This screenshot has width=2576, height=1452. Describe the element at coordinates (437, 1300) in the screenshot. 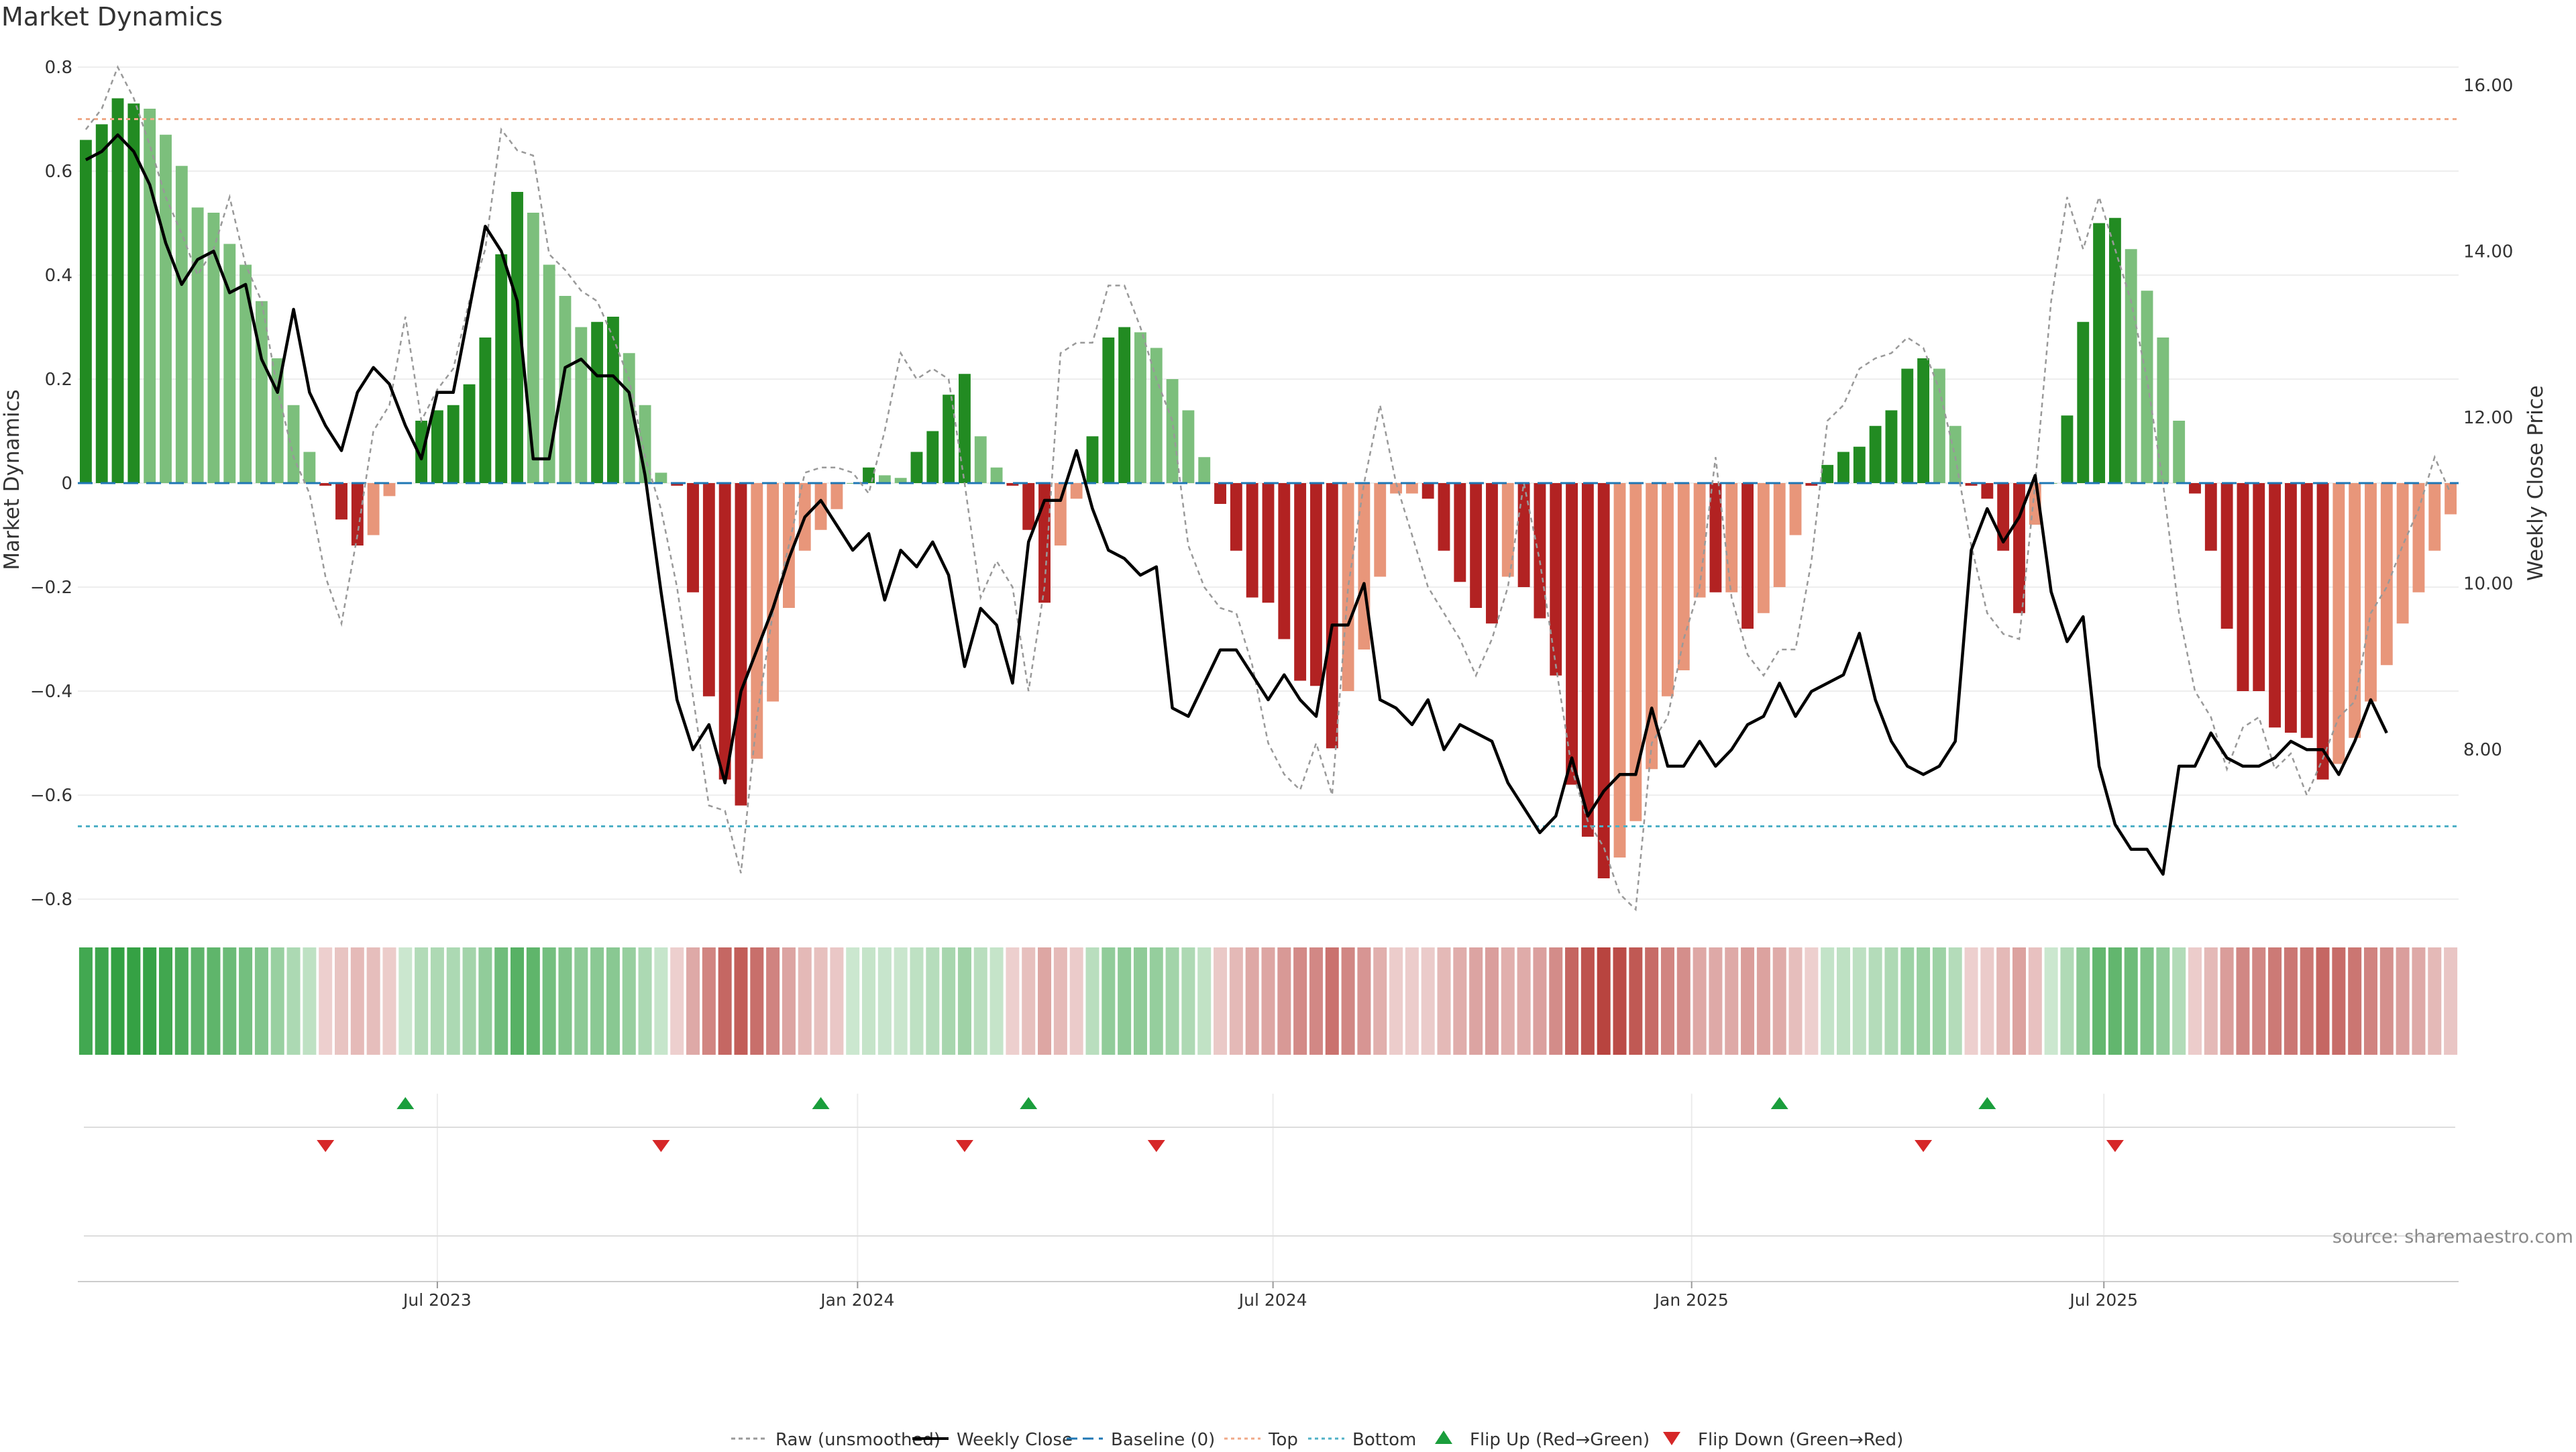

I see `x-tick-label: Jul 2023` at that location.